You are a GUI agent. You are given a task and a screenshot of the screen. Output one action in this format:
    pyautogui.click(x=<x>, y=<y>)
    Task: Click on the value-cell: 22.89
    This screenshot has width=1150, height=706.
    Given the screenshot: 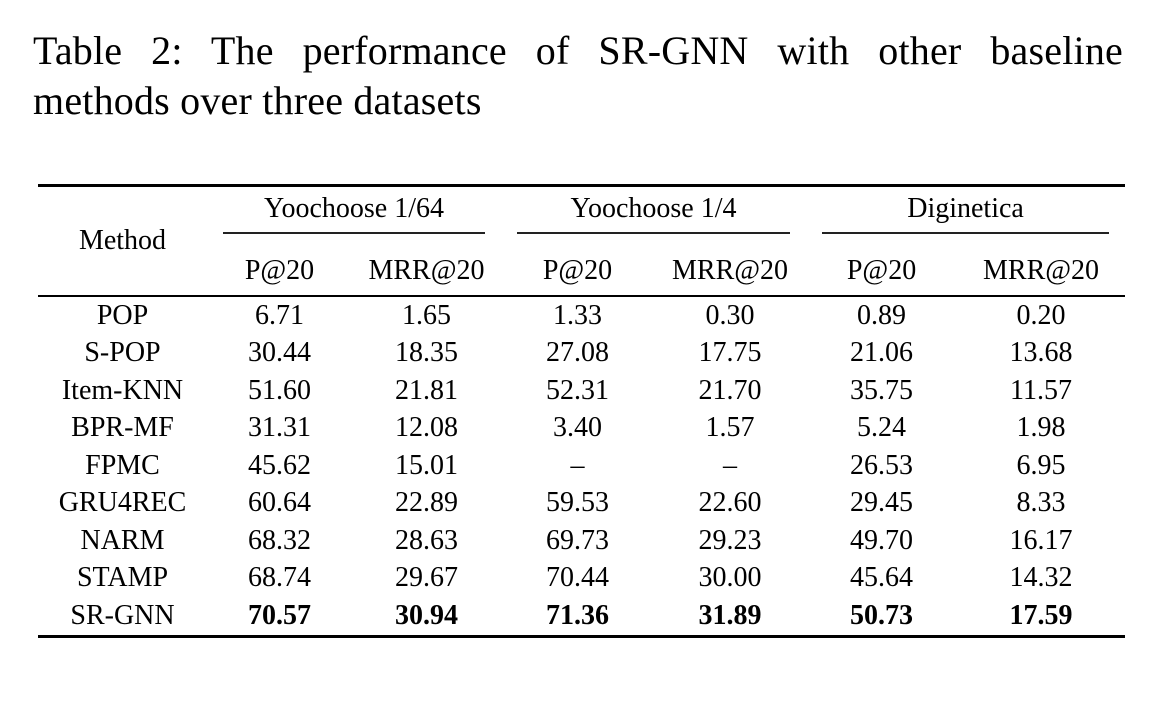 What is the action you would take?
    pyautogui.click(x=426, y=503)
    